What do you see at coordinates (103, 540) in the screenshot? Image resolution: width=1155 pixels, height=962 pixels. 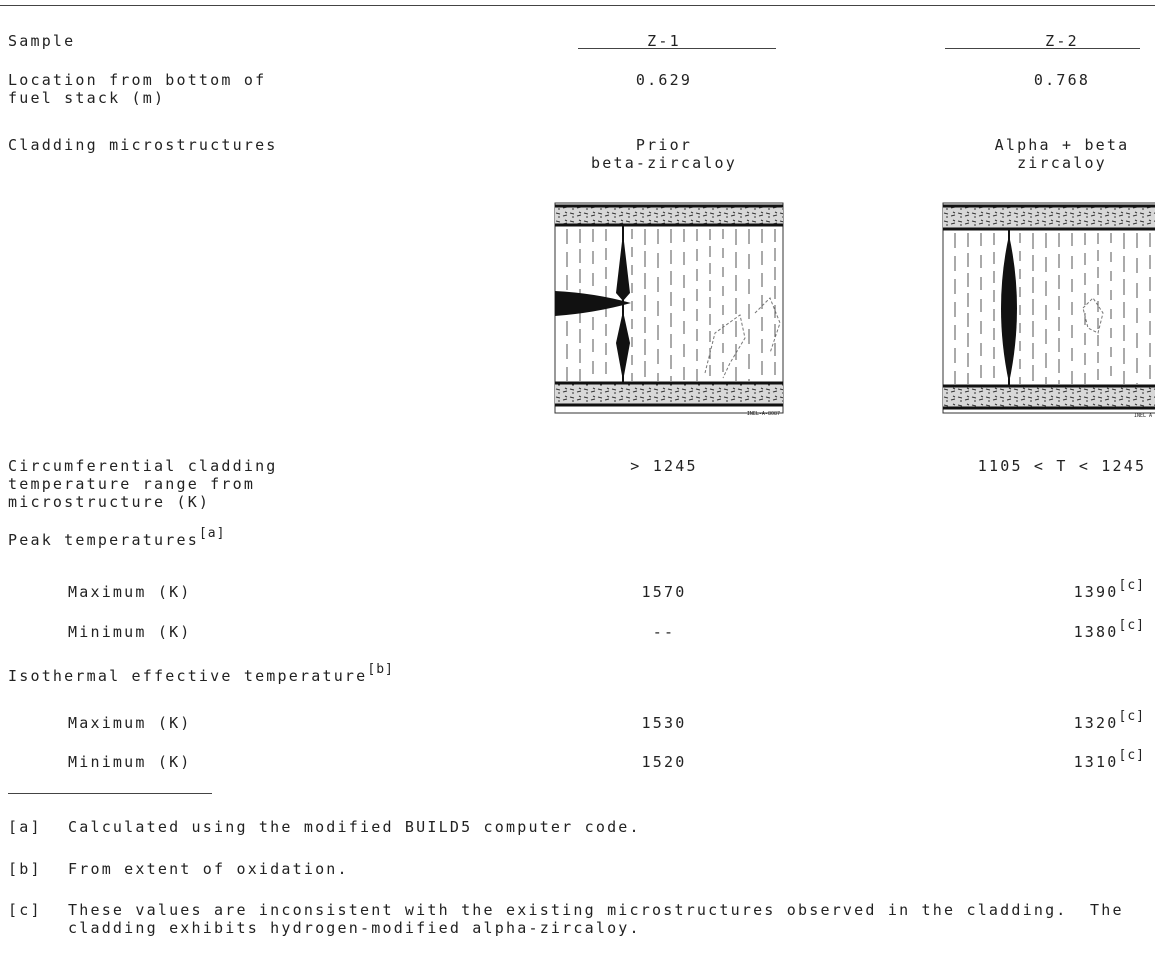 I see `row-label-text: Peak temperatures` at bounding box center [103, 540].